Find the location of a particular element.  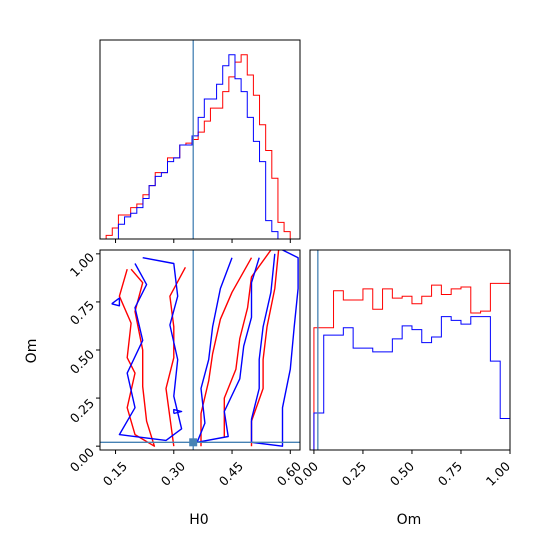

y-axis-label-om: Om is located at coordinates (32, 351).